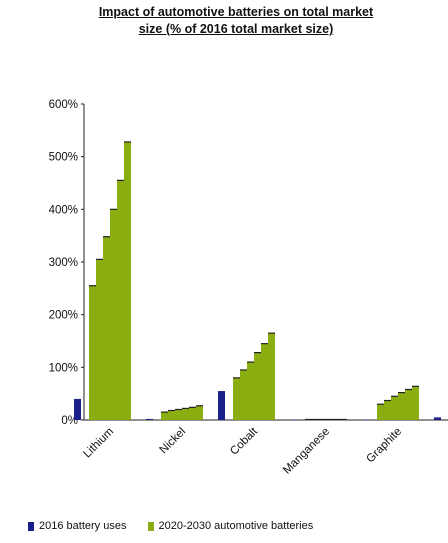 The image size is (448, 543). What do you see at coordinates (306, 451) in the screenshot?
I see `x-tick-label: Manganese` at bounding box center [306, 451].